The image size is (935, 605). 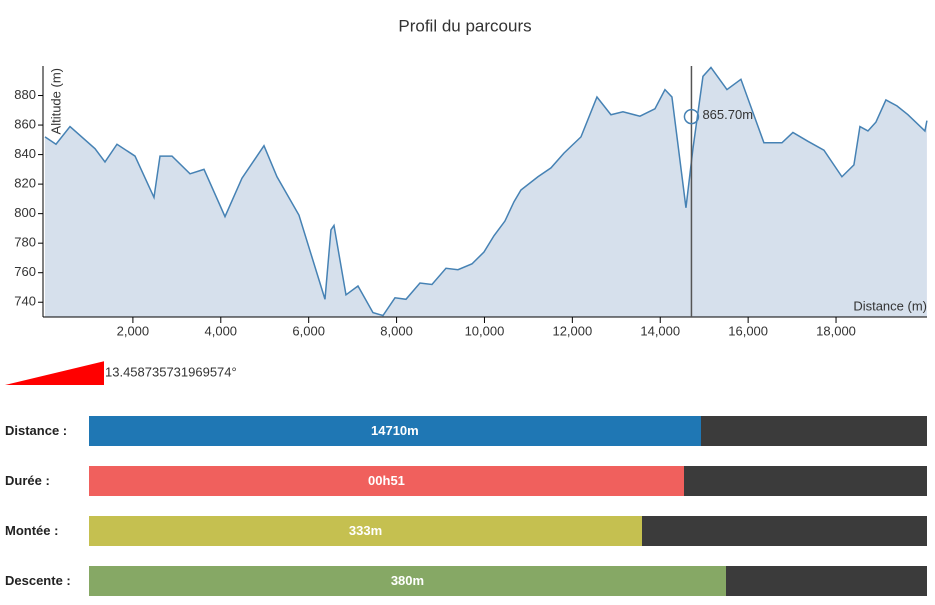 I want to click on y-tick-label: 740, so click(x=25, y=301).